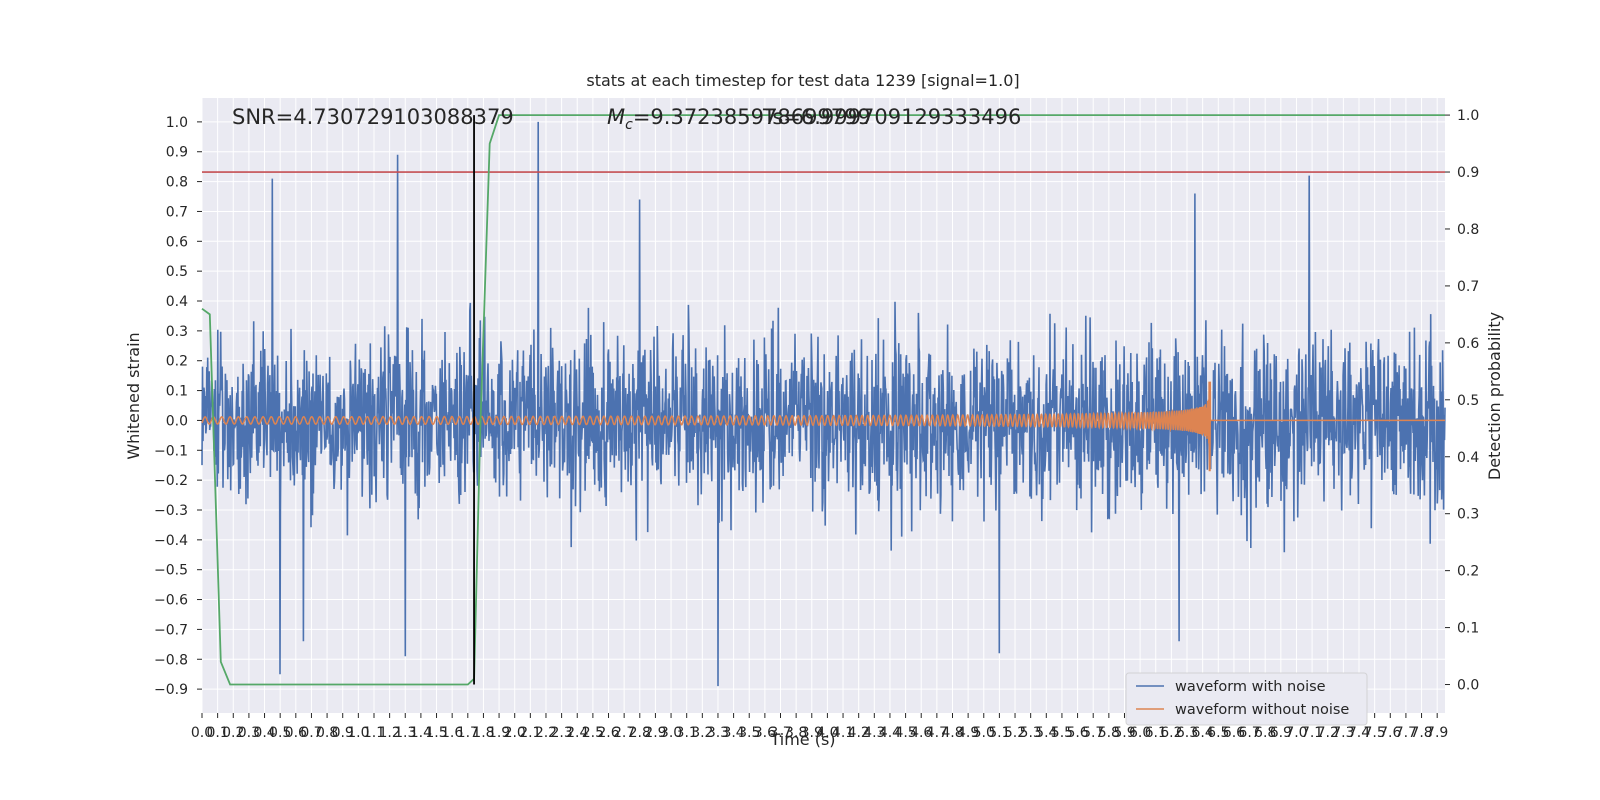 The width and height of the screenshot is (1600, 800). What do you see at coordinates (202, 733) in the screenshot?
I see `x-tick-label: 0.0` at bounding box center [202, 733].